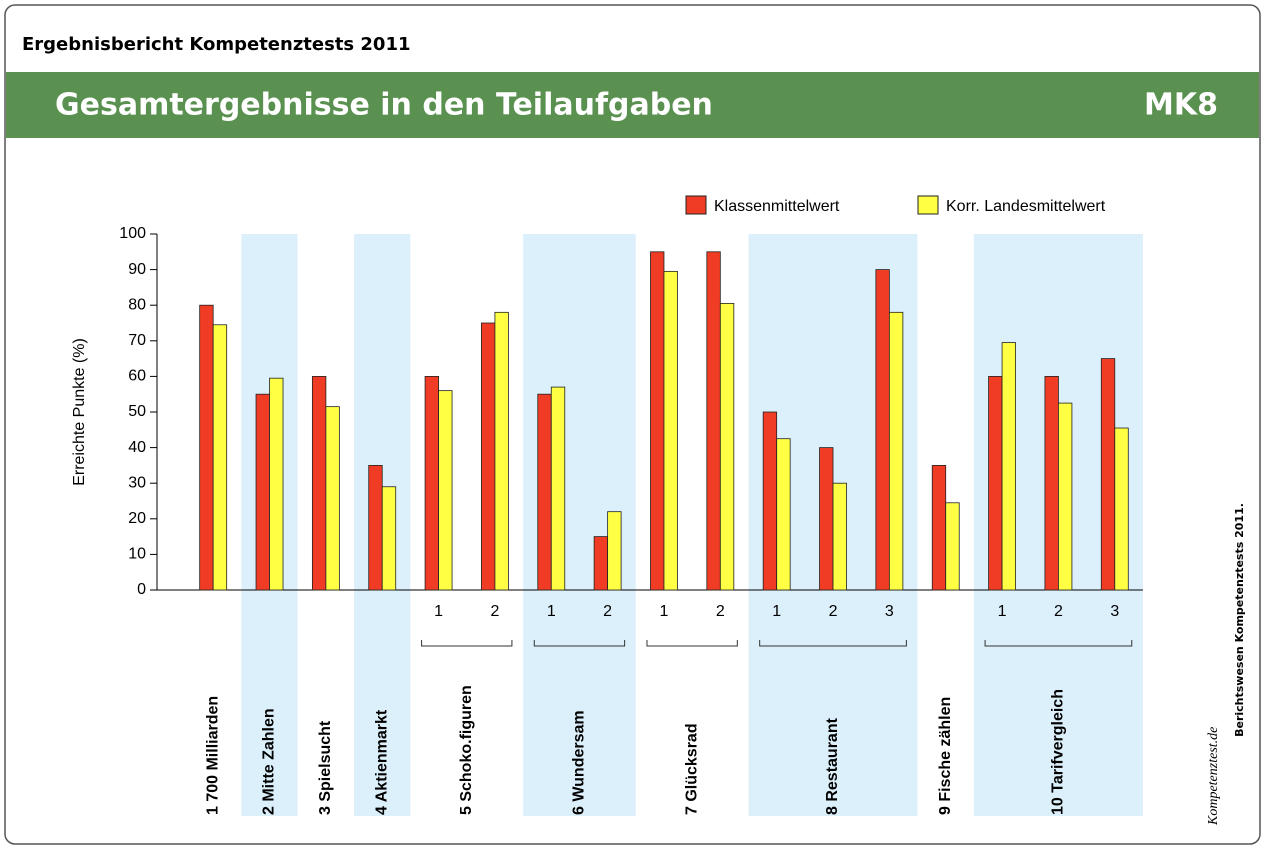 This screenshot has width=1266, height=849. I want to click on group-label: 10 Tarifvergleich, so click(1058, 752).